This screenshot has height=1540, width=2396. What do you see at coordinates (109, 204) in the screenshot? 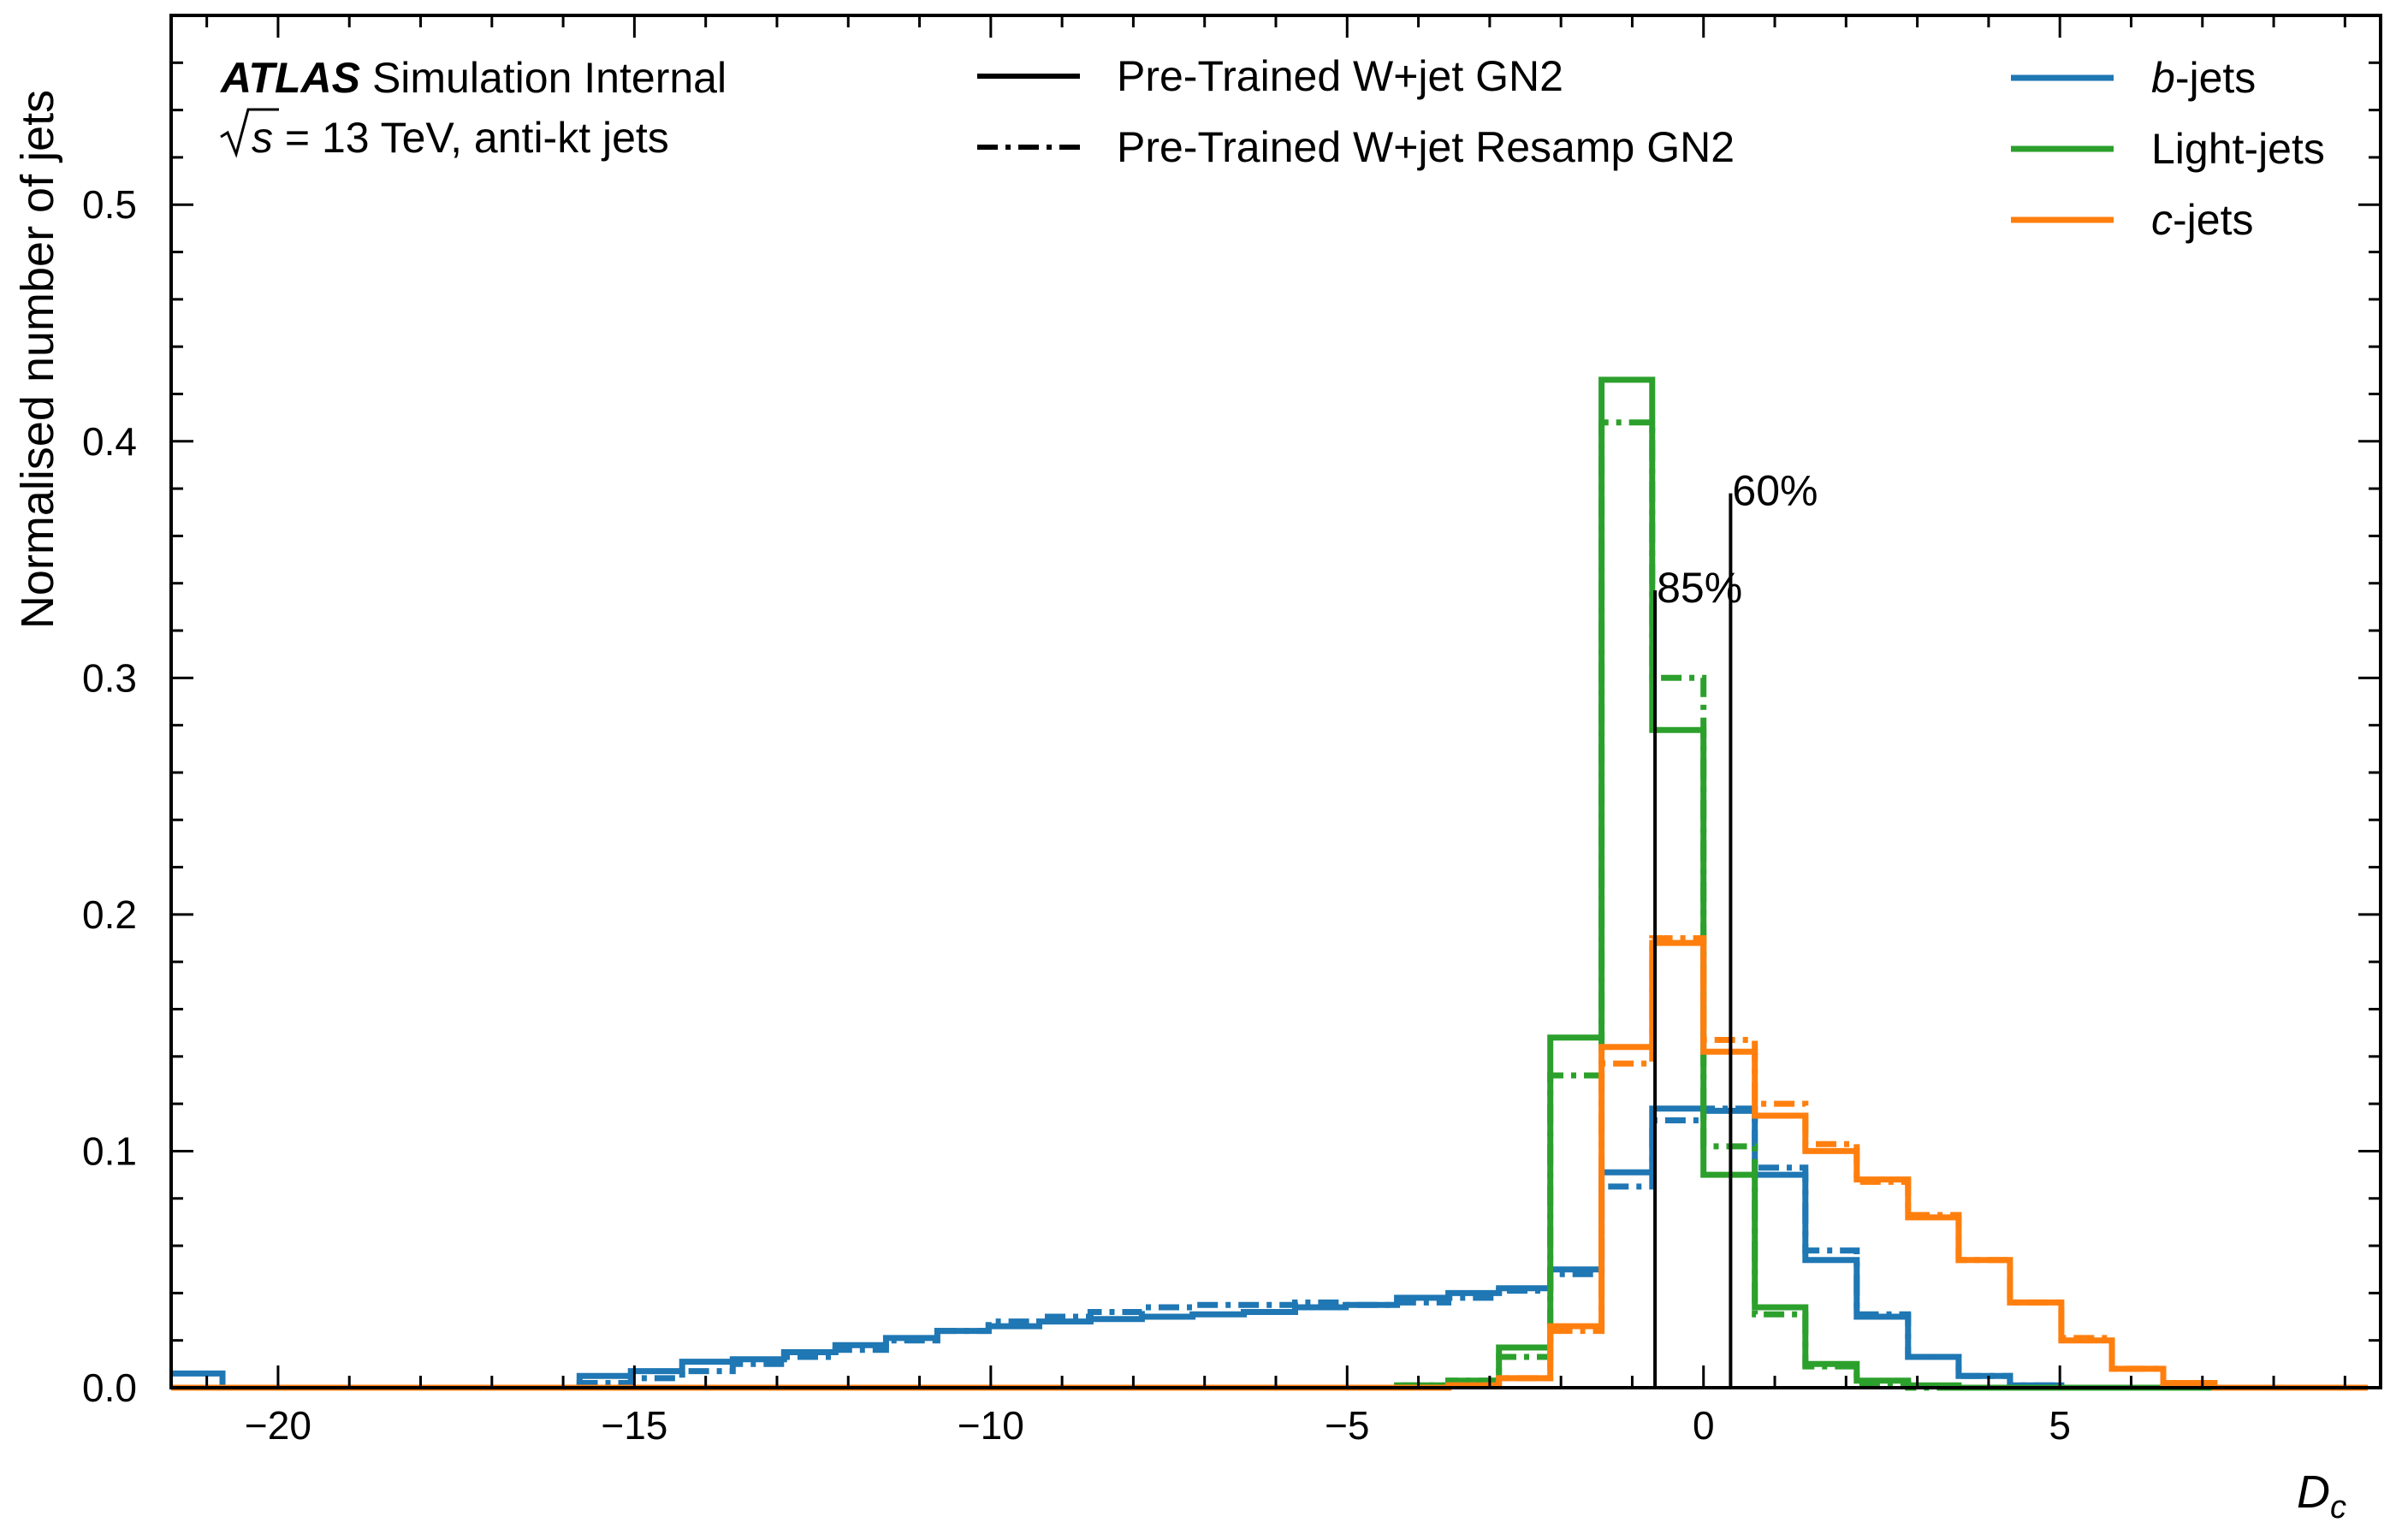
I see `y-tick-label: 0.5` at bounding box center [109, 204].